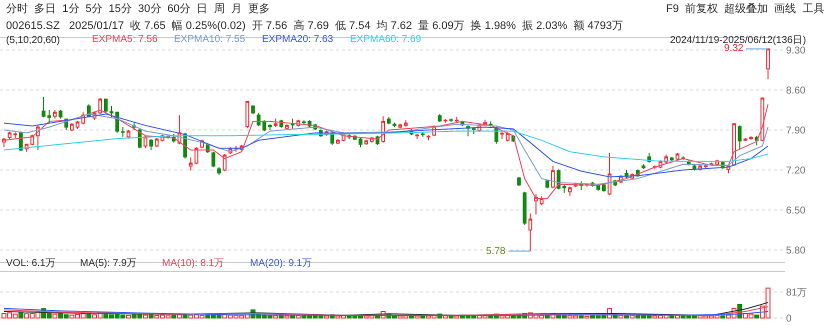  Describe the element at coordinates (797, 292) in the screenshot. I see `y-tick-label: 81万` at that location.